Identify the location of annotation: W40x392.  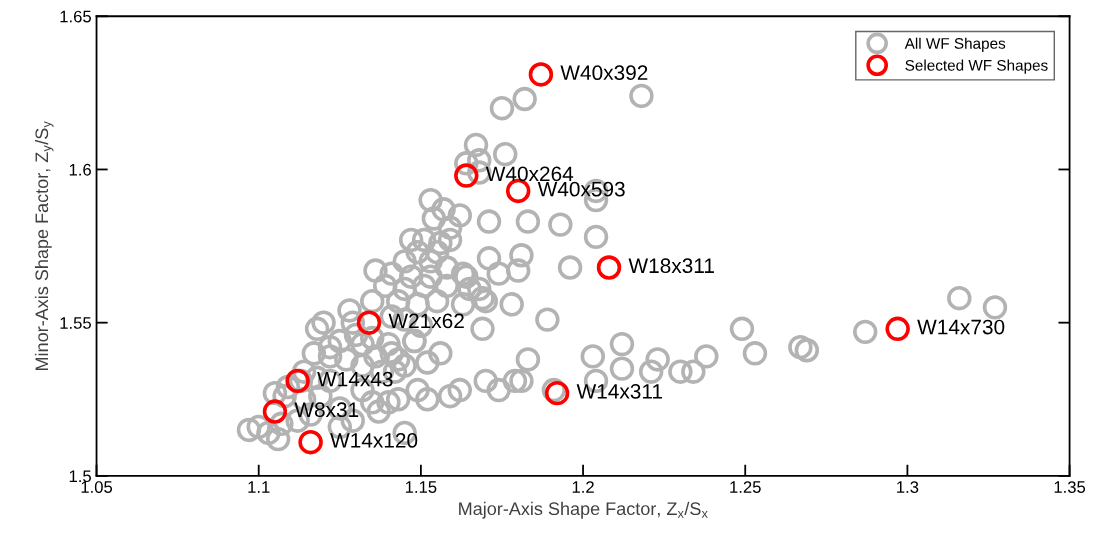
(604, 73).